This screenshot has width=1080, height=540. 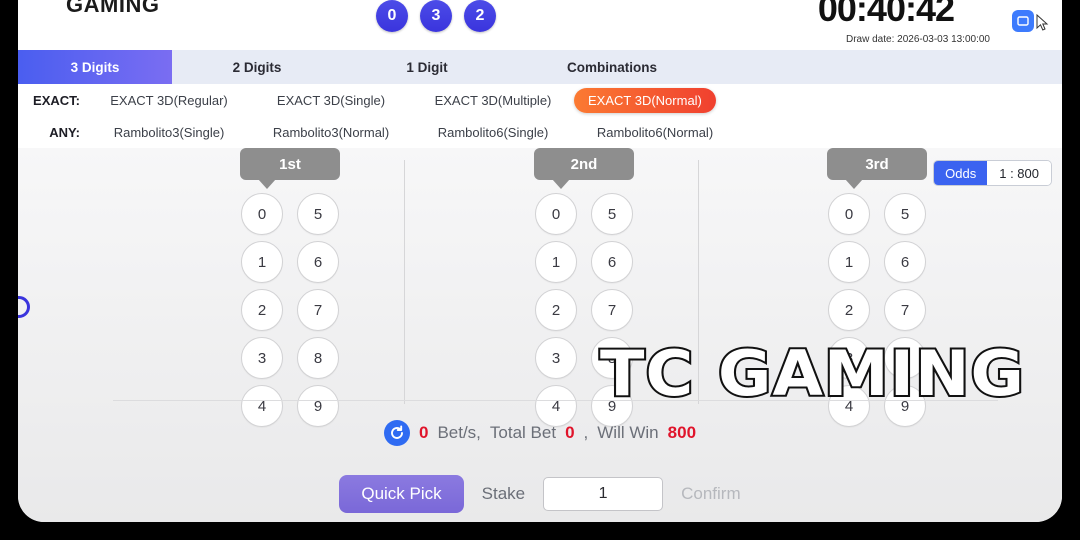 I want to click on bet-option-rambolito6-single: Rambolito6(Single), so click(x=493, y=132).